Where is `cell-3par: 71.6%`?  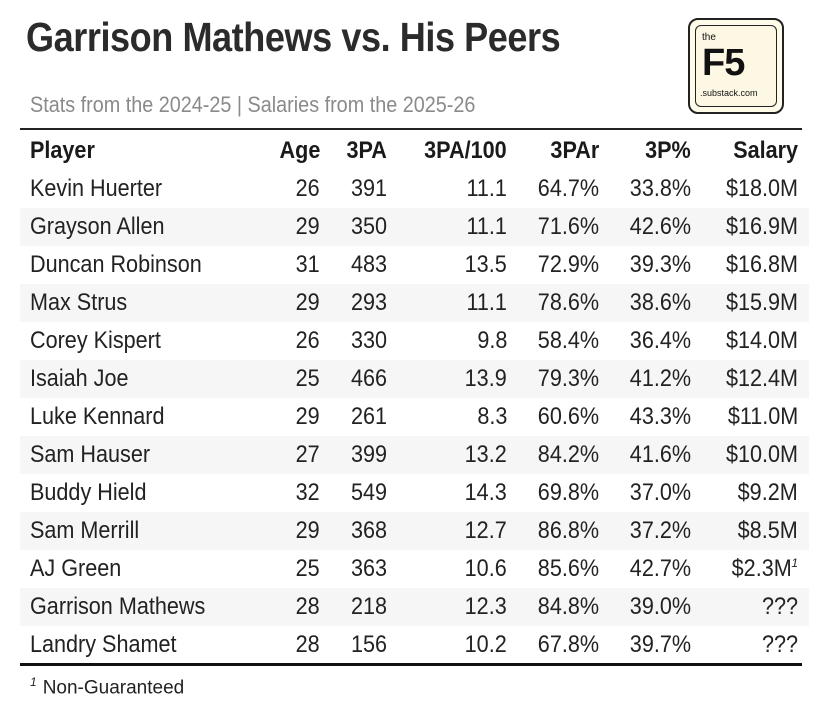 cell-3par: 71.6% is located at coordinates (553, 227).